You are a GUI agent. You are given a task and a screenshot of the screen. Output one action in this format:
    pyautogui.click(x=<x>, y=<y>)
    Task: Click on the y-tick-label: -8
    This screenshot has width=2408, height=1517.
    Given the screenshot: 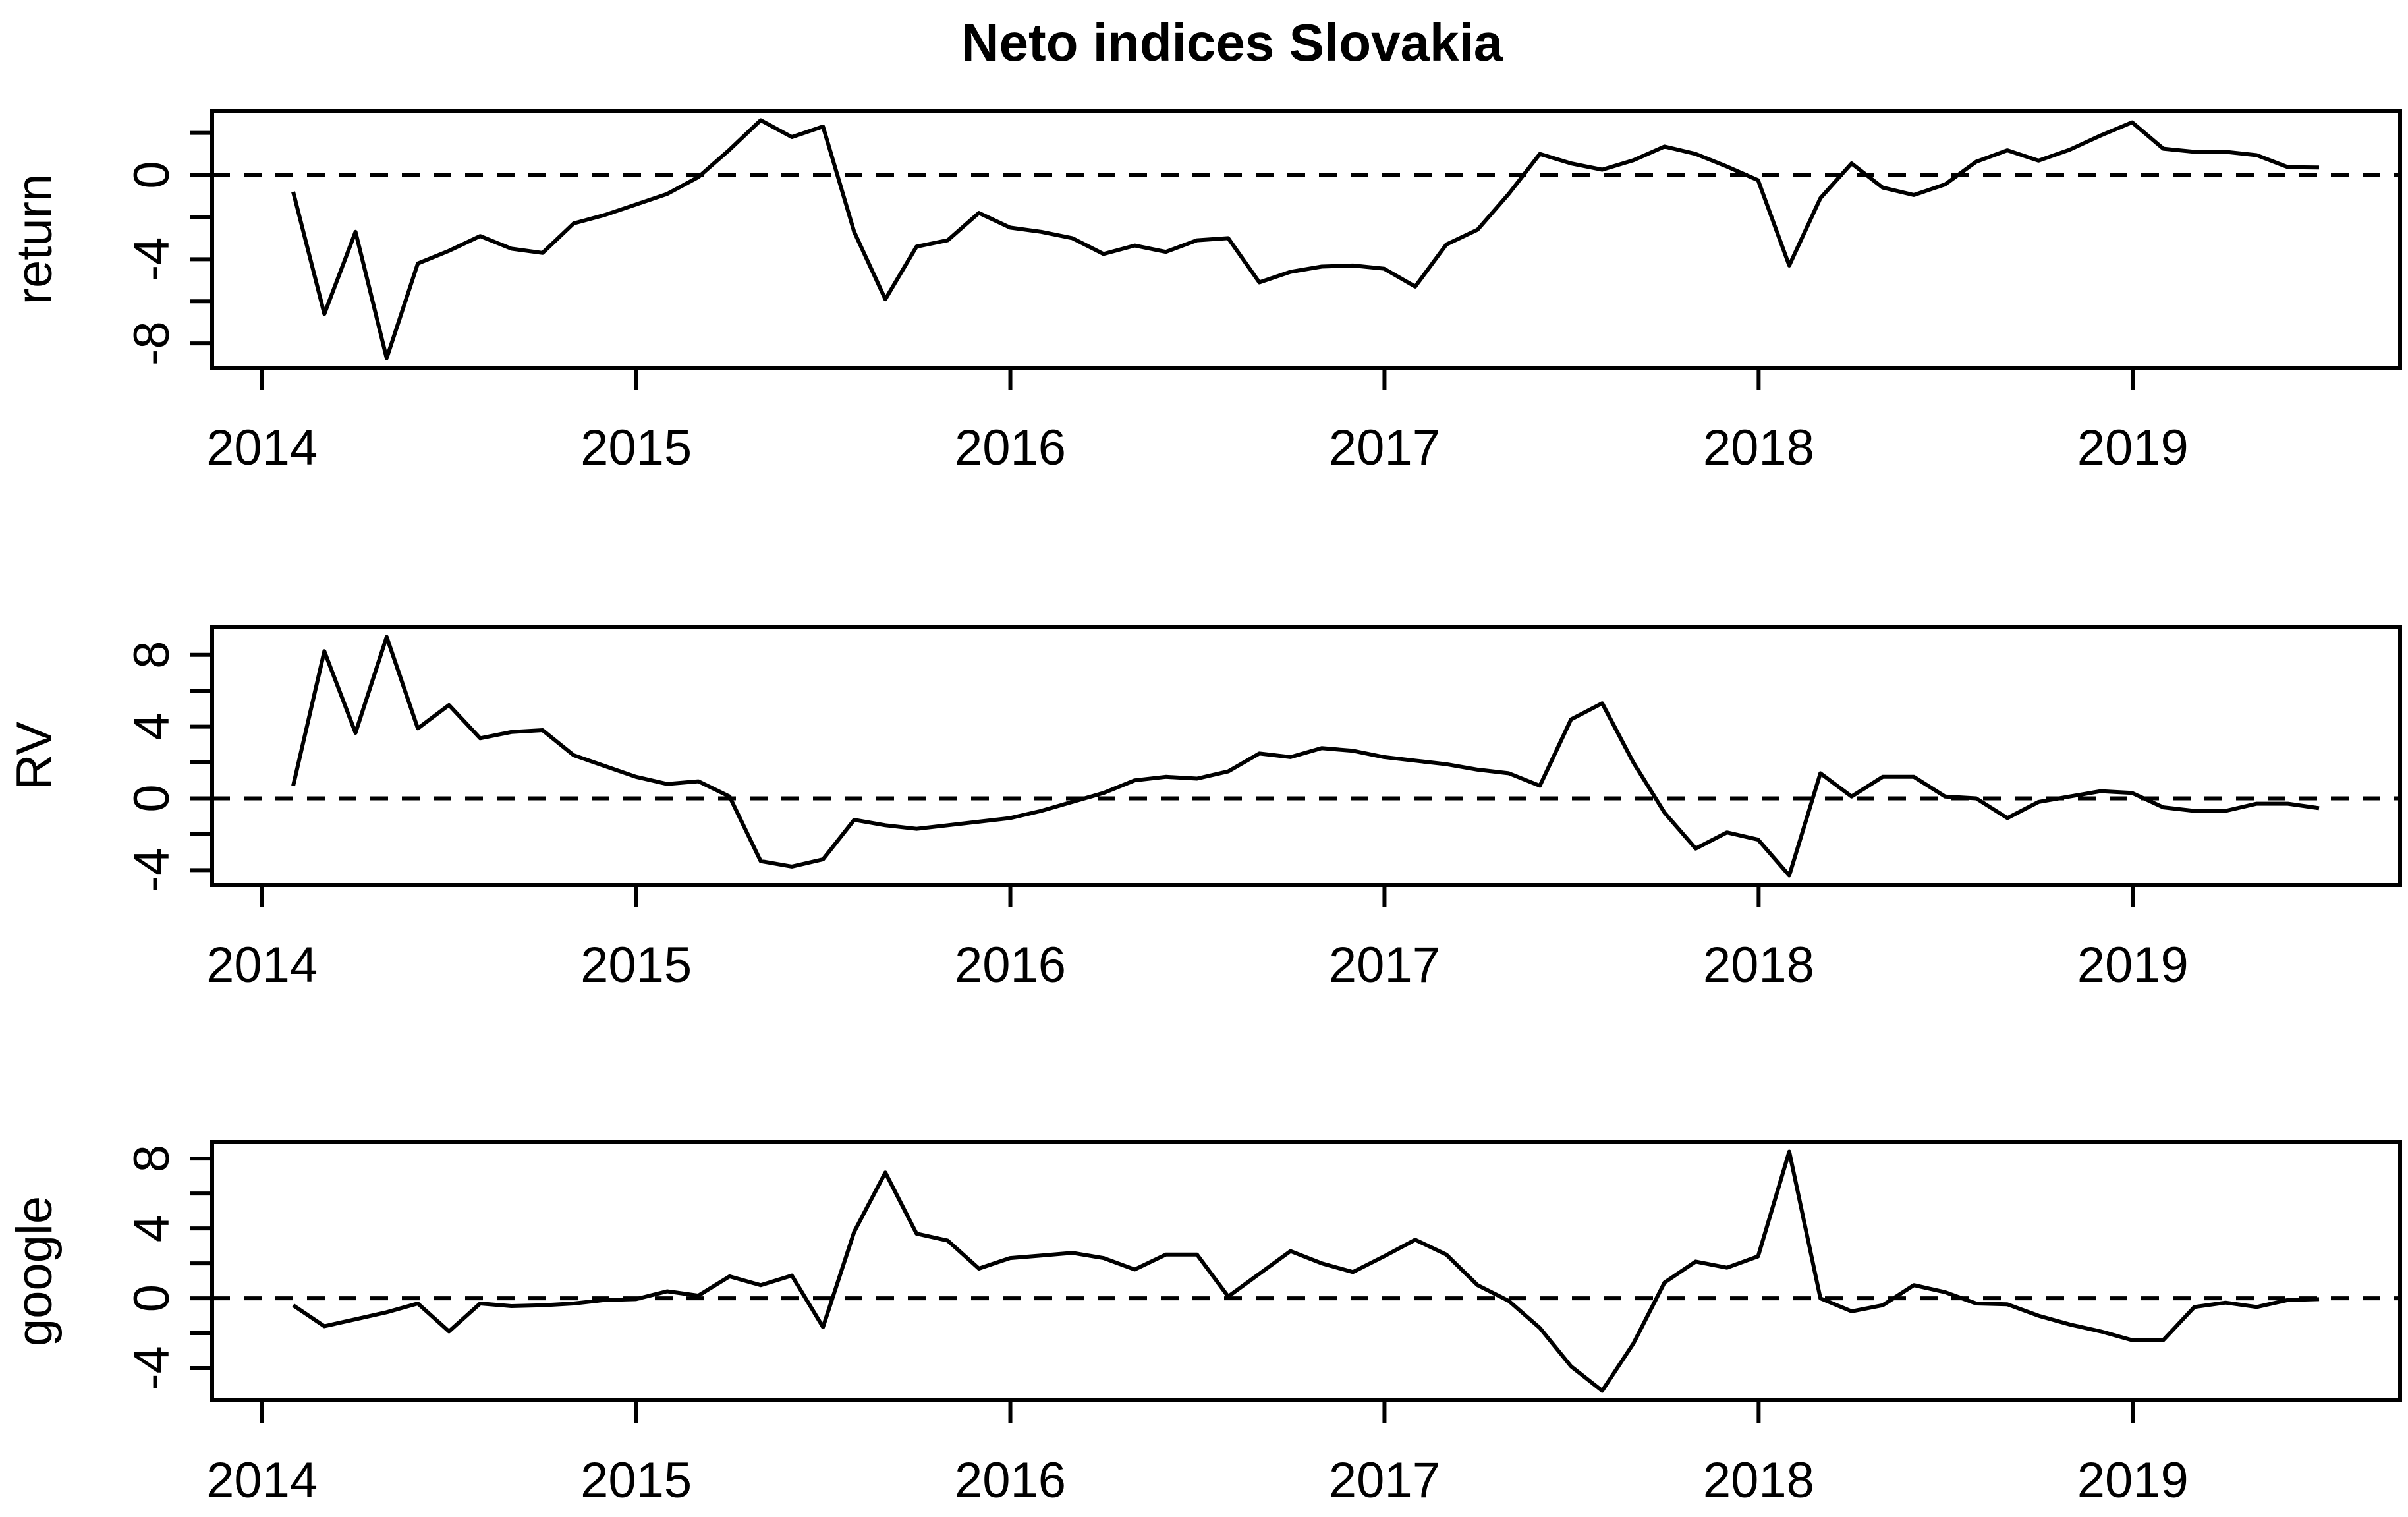 What is the action you would take?
    pyautogui.click(x=152, y=343)
    